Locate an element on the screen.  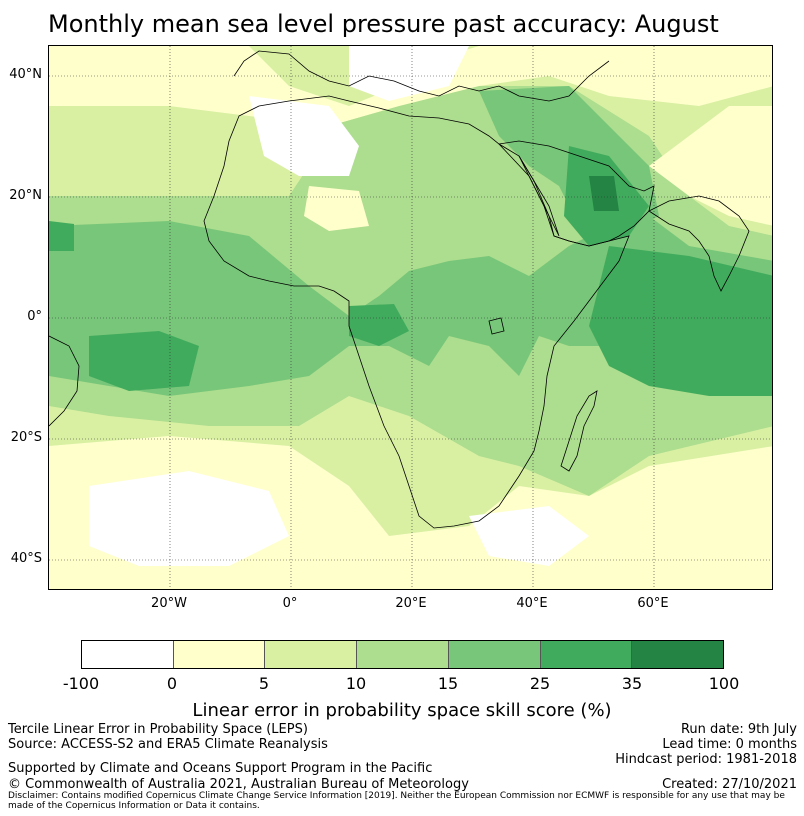
madagascar-coastline is located at coordinates (579, 431).